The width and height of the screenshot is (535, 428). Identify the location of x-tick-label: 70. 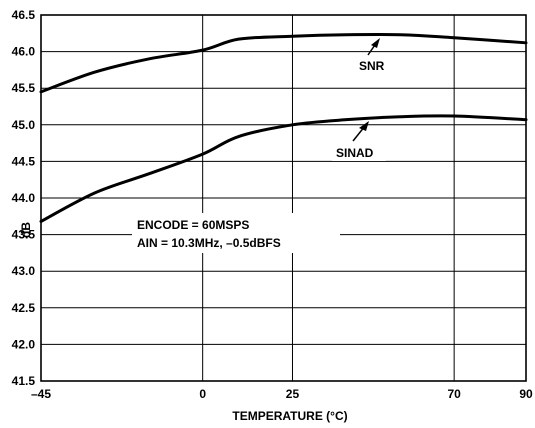
(454, 394).